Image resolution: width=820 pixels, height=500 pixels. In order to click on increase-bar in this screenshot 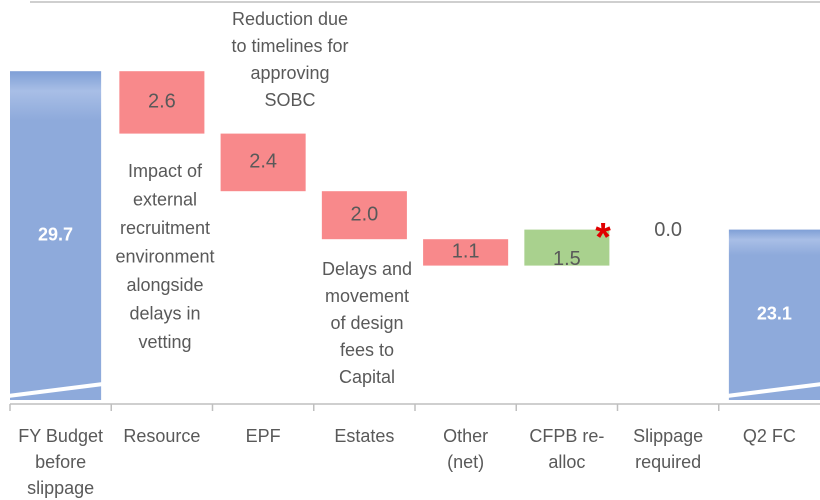, I will do `click(567, 247)`.